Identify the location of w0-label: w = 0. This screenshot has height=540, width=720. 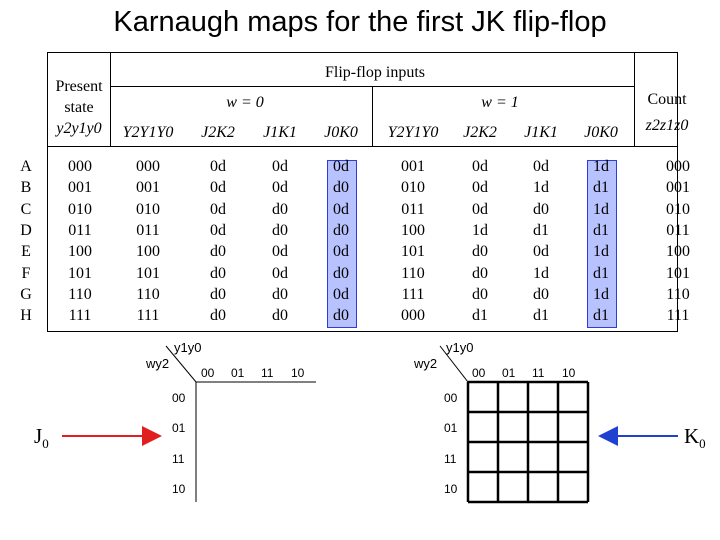
(245, 102).